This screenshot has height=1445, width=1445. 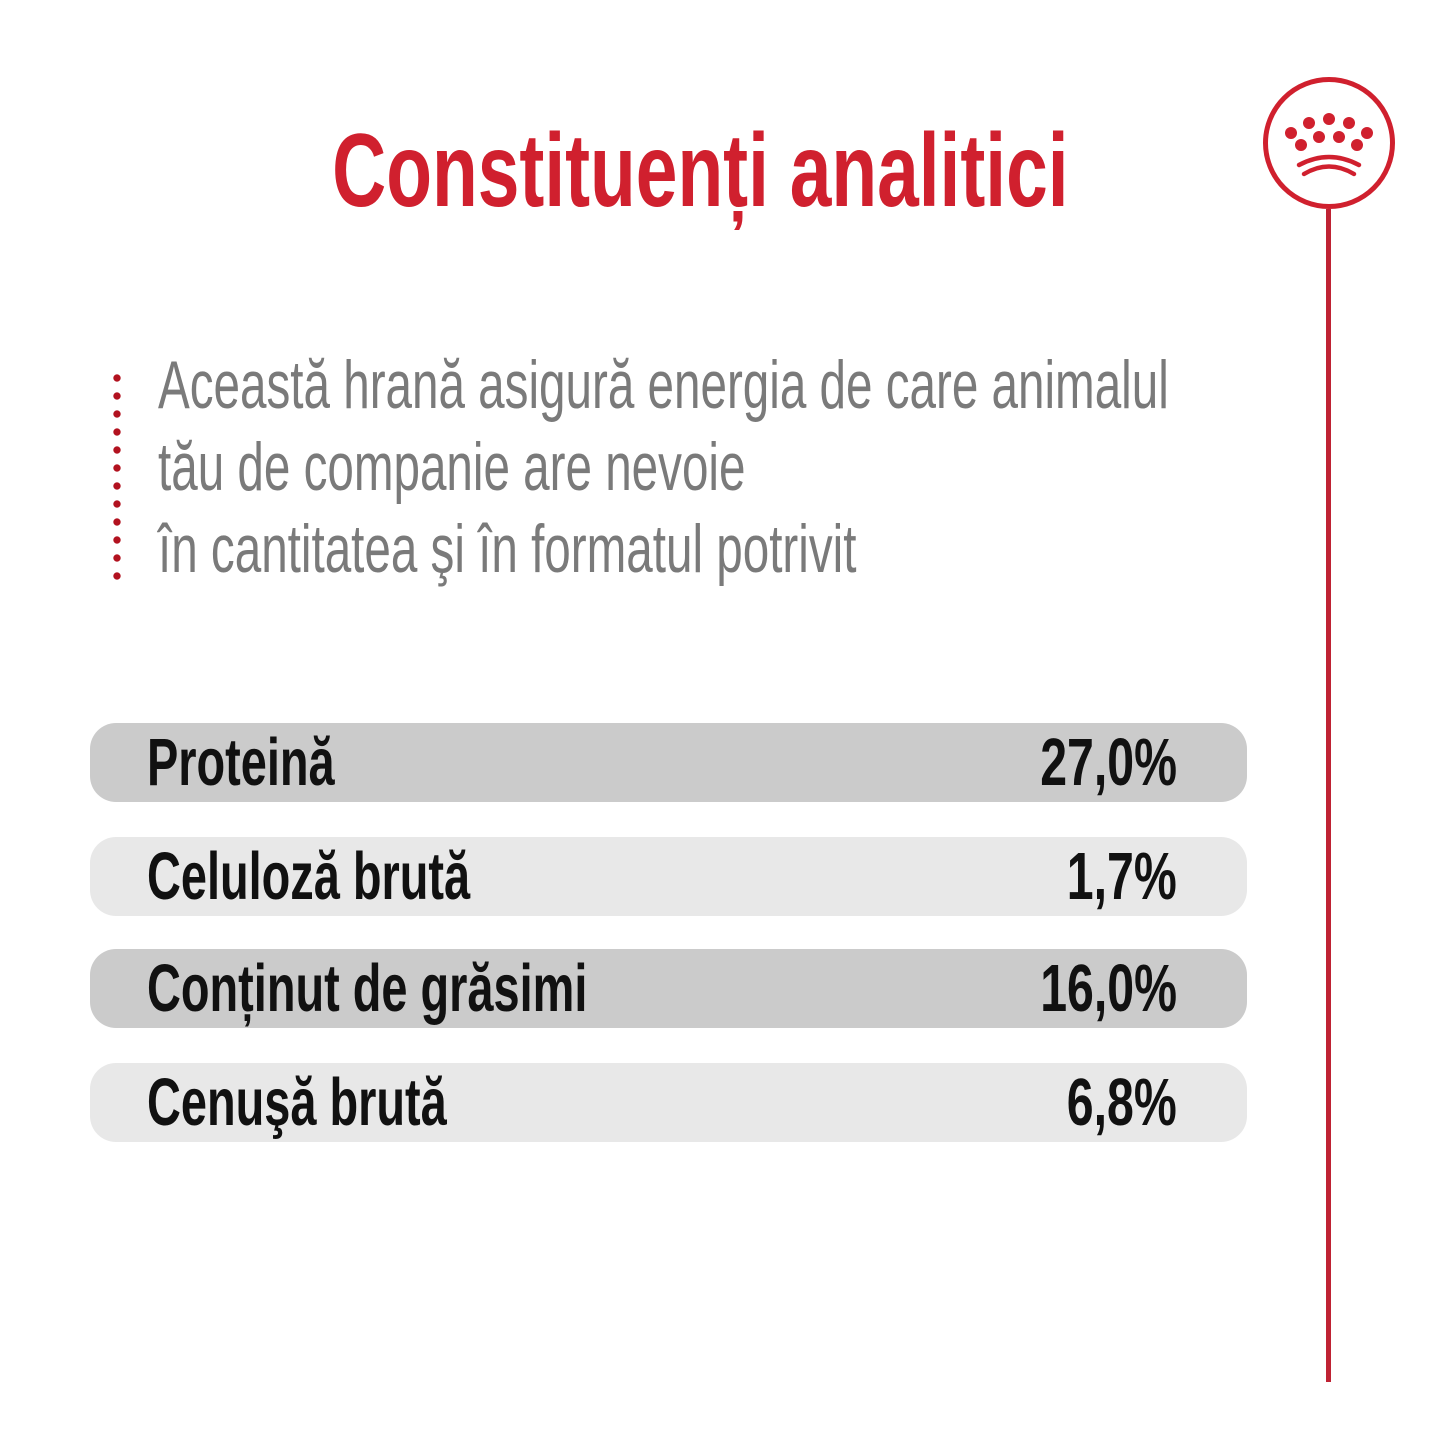 I want to click on royal-canin-crown-icon, so click(x=1329, y=145).